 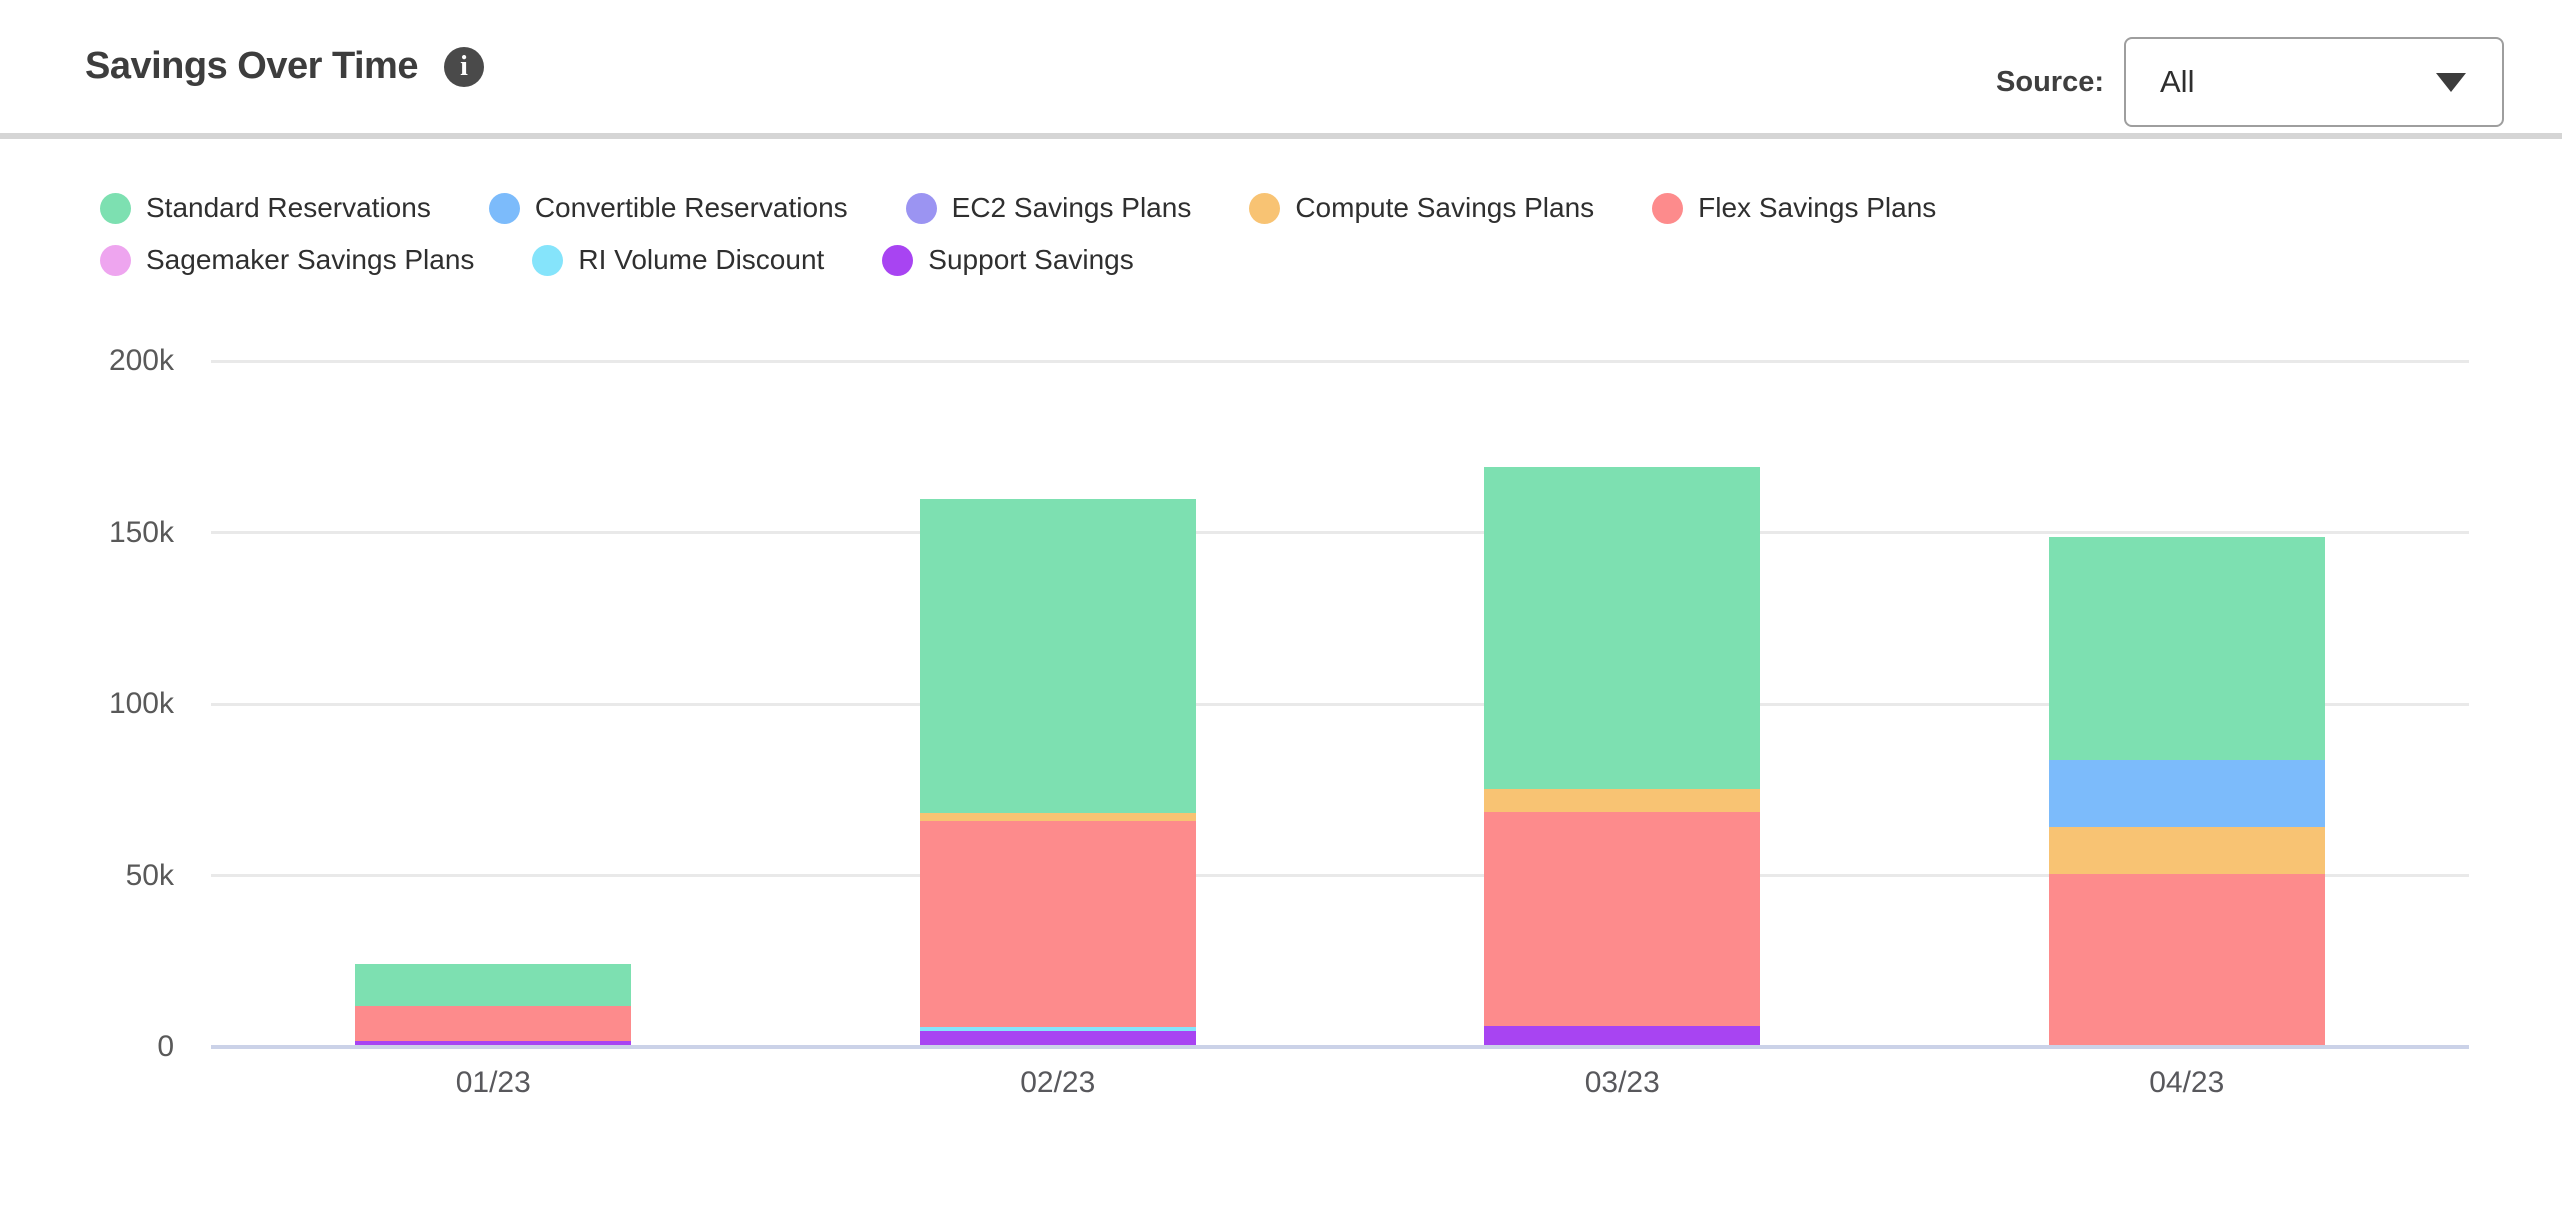 I want to click on legend-item-label: Support Savings, so click(x=1031, y=259).